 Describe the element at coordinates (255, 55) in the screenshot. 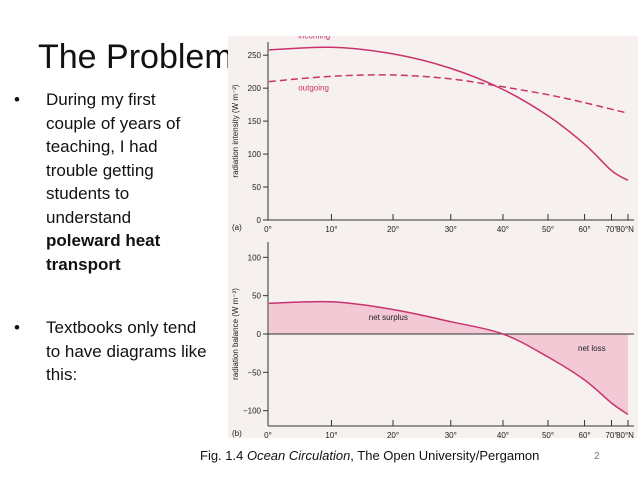

I see `y-tick-label: 250` at that location.